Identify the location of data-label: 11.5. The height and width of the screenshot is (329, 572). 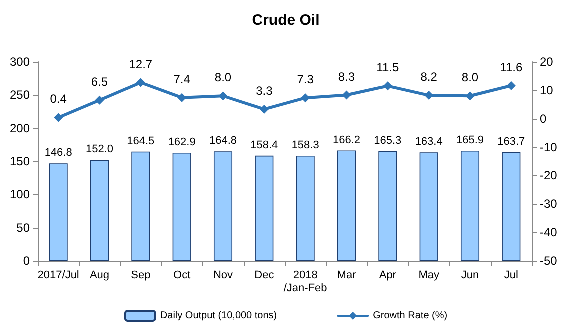
(388, 67).